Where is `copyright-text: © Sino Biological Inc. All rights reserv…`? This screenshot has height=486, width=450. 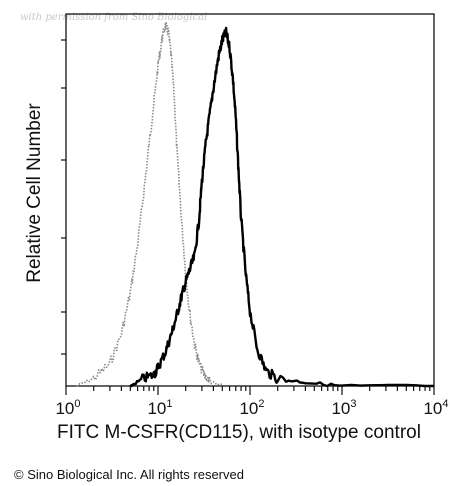 copyright-text: © Sino Biological Inc. All rights reserv… is located at coordinates (129, 474).